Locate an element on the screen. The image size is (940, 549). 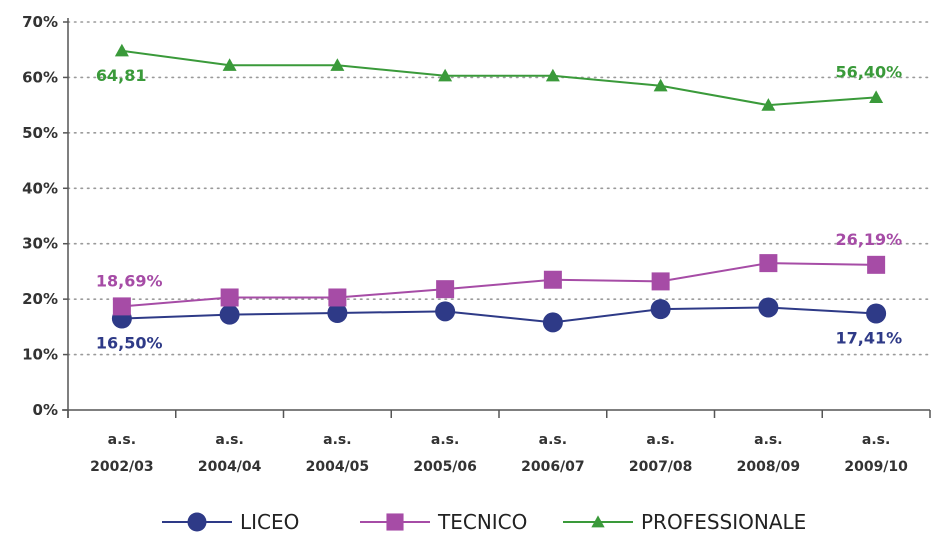
legend-label: LICEO is located at coordinates (269, 522).